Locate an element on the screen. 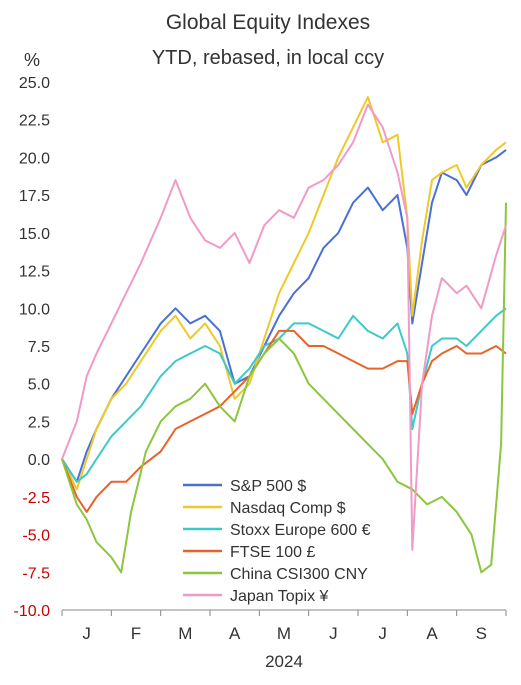 Image resolution: width=521 pixels, height=685 pixels. y-tick-label: 7.5 is located at coordinates (39, 347).